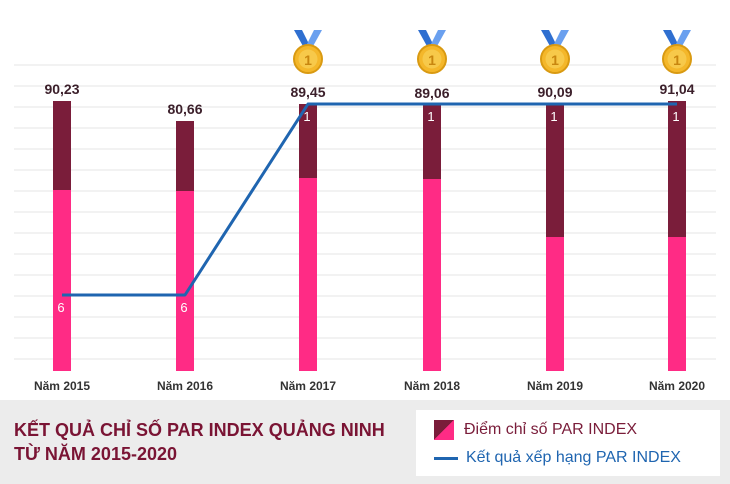 This screenshot has width=730, height=484. I want to click on x-tick-label: Năm 2019, so click(555, 386).